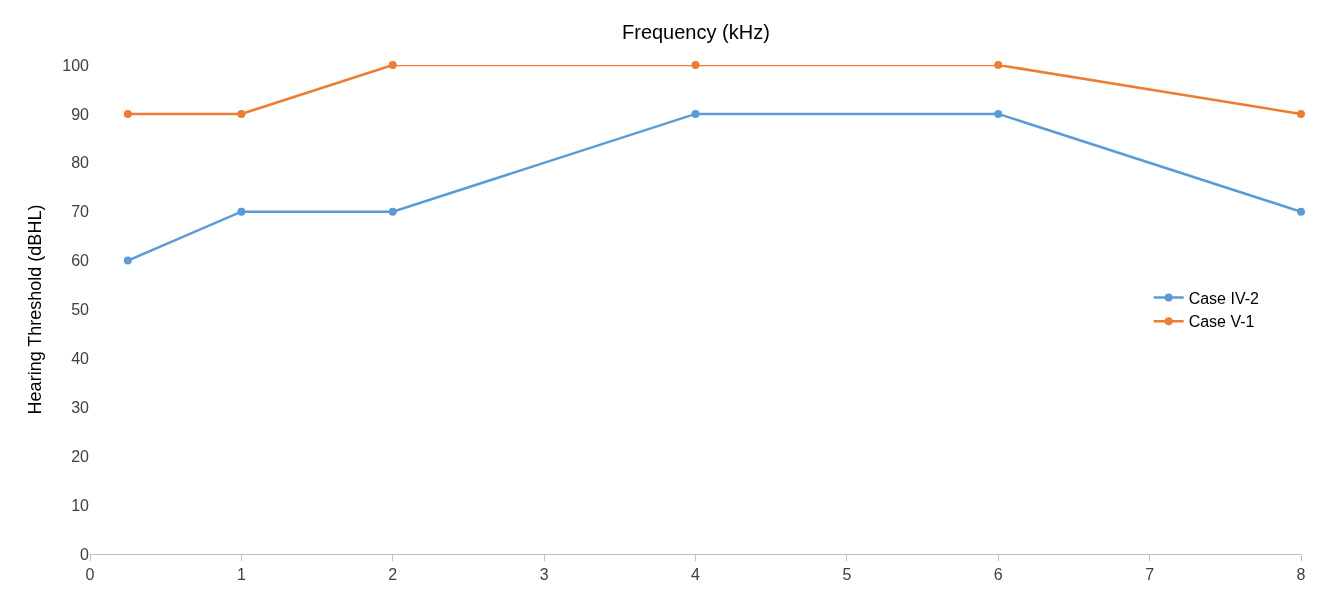 The height and width of the screenshot is (594, 1321). Describe the element at coordinates (1221, 322) in the screenshot. I see `legend-label: Case V-1` at that location.